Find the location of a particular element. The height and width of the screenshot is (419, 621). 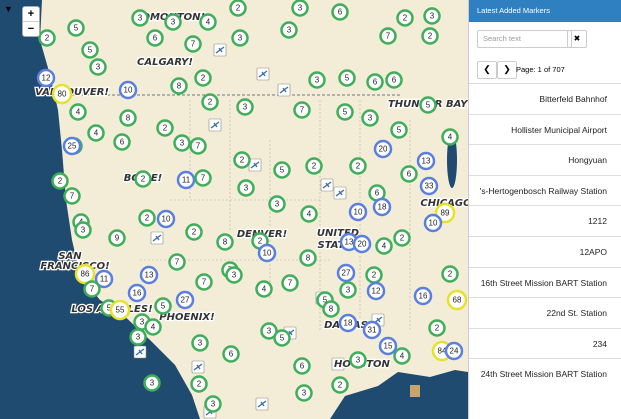

list-item: 24th Street Mission BART Station is located at coordinates (545, 373).